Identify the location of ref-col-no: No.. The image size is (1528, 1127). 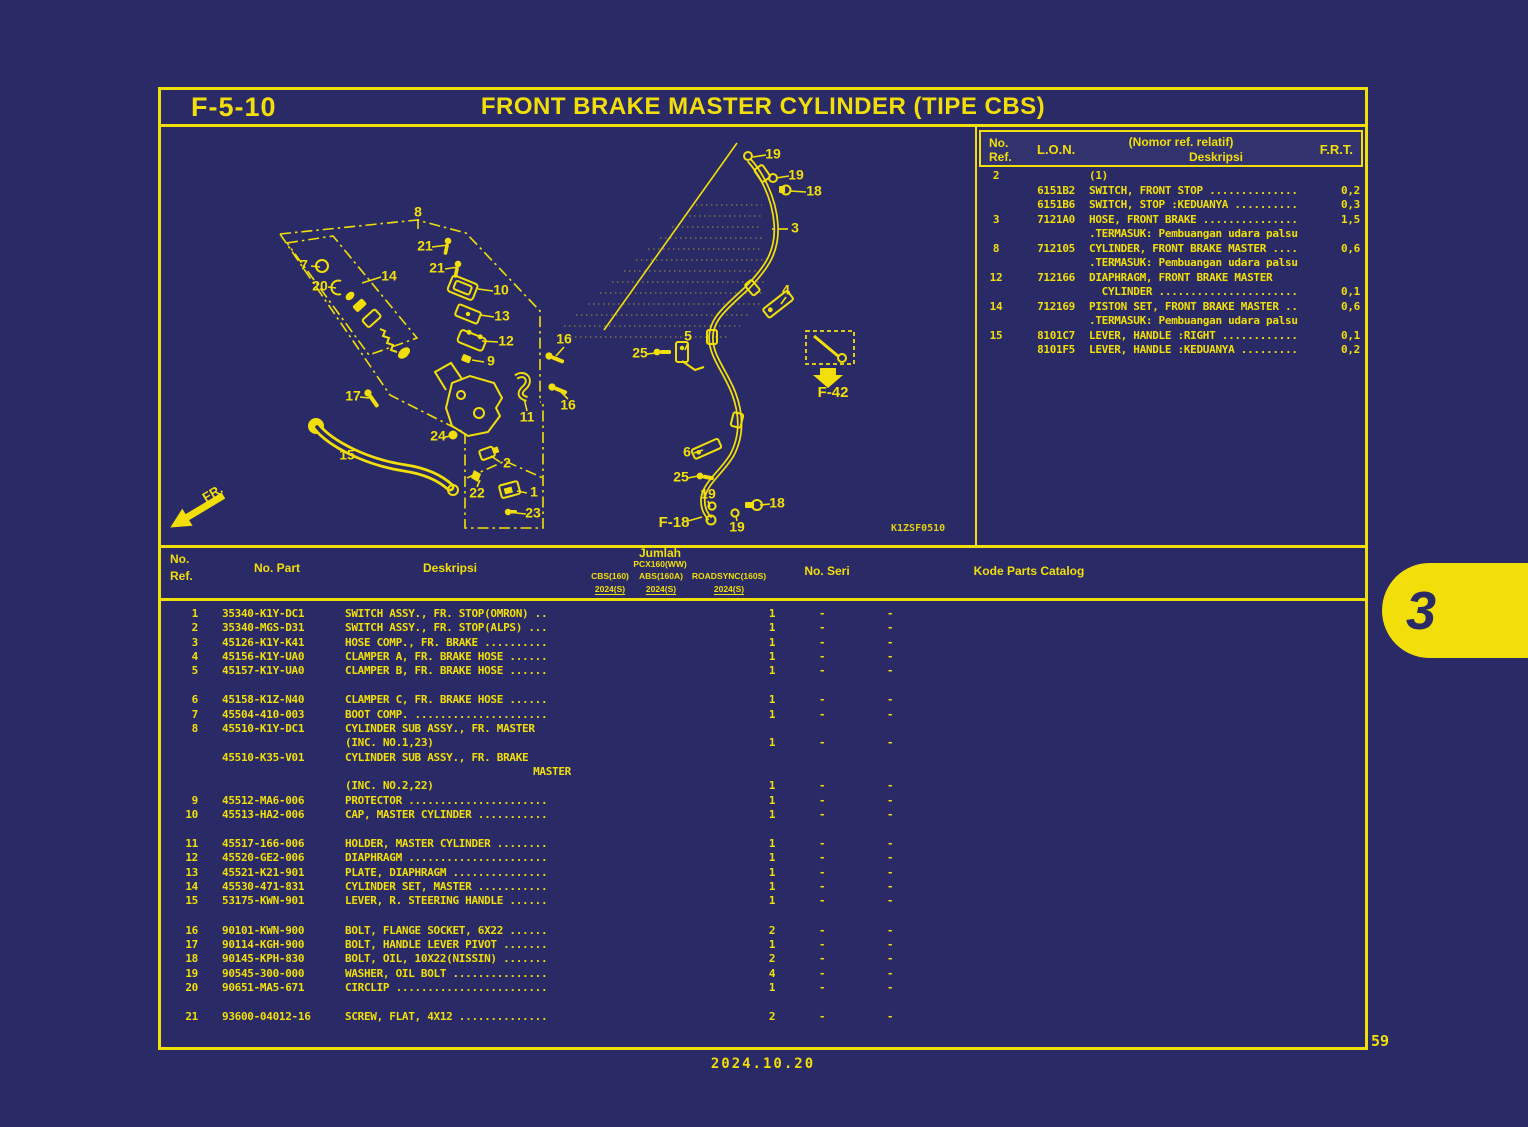
(999, 143).